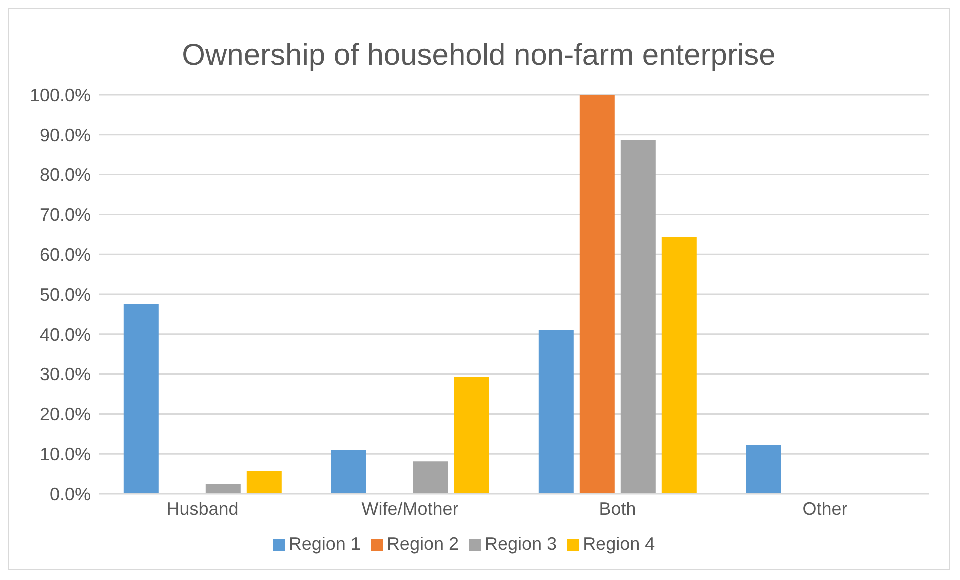 The height and width of the screenshot is (580, 960). I want to click on y-tick-label: 40.0%, so click(65, 334).